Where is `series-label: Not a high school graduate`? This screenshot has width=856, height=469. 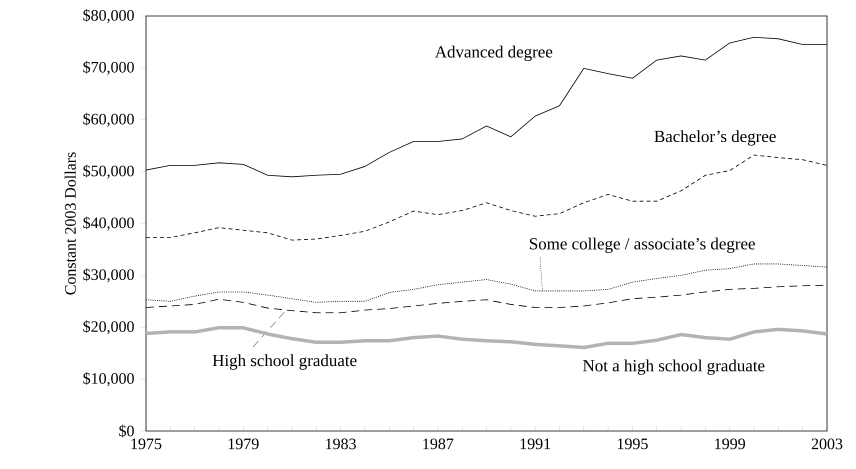
series-label: Not a high school graduate is located at coordinates (673, 367).